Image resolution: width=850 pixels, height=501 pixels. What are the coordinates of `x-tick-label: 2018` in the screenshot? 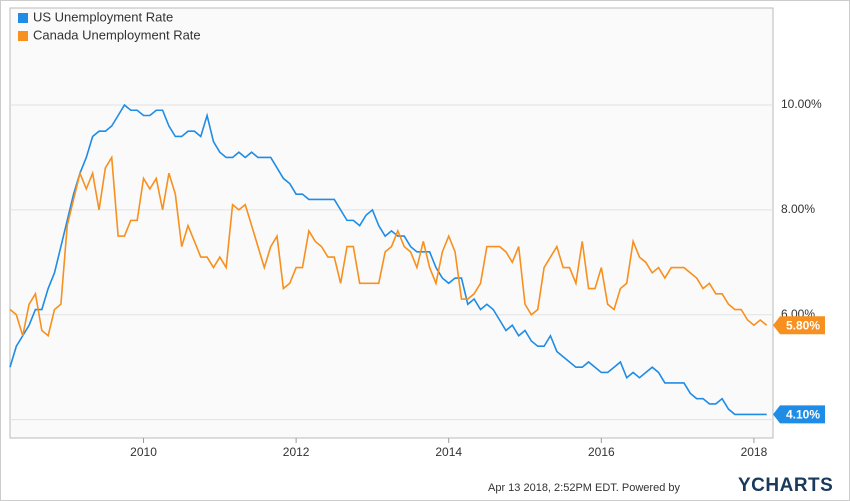 It's located at (754, 452).